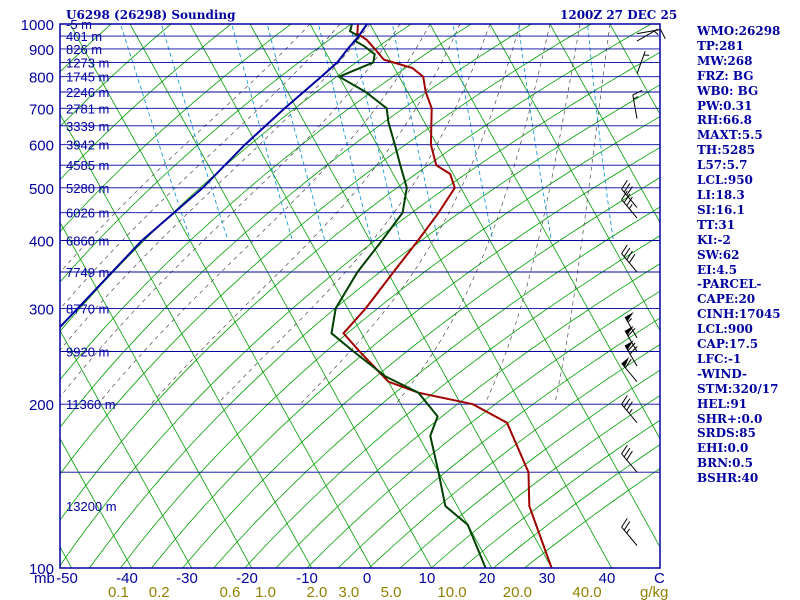  Describe the element at coordinates (391, 592) in the screenshot. I see `mixing-ratio-tick-label: 5.0` at that location.